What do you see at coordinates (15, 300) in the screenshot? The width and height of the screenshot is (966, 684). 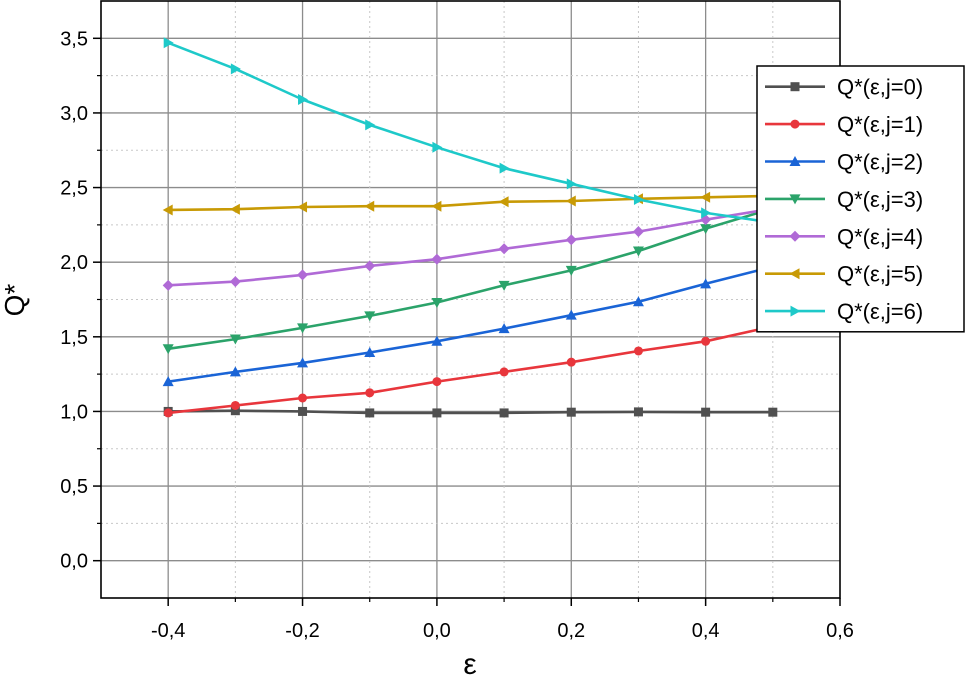 I see `y-axis-label: Q*` at bounding box center [15, 300].